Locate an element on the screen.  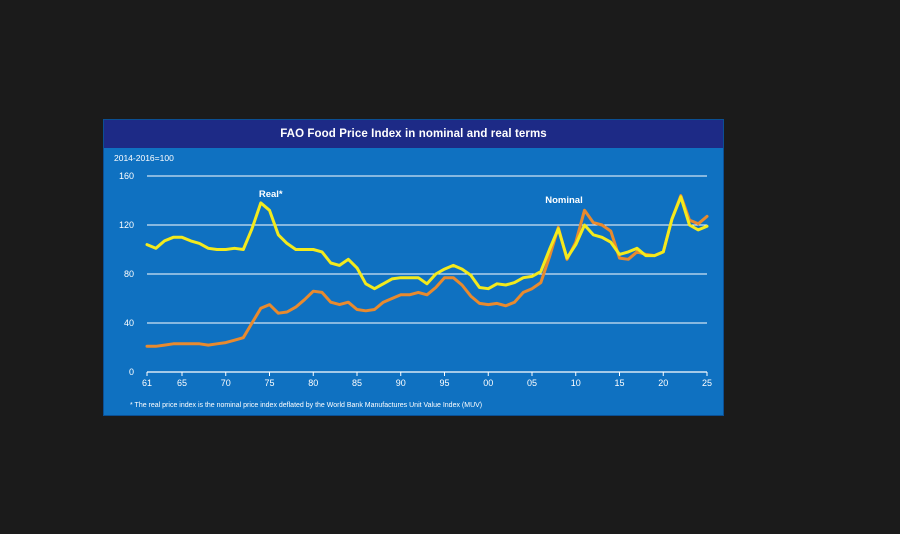
x-tick-label-2010: 10 is located at coordinates (576, 383).